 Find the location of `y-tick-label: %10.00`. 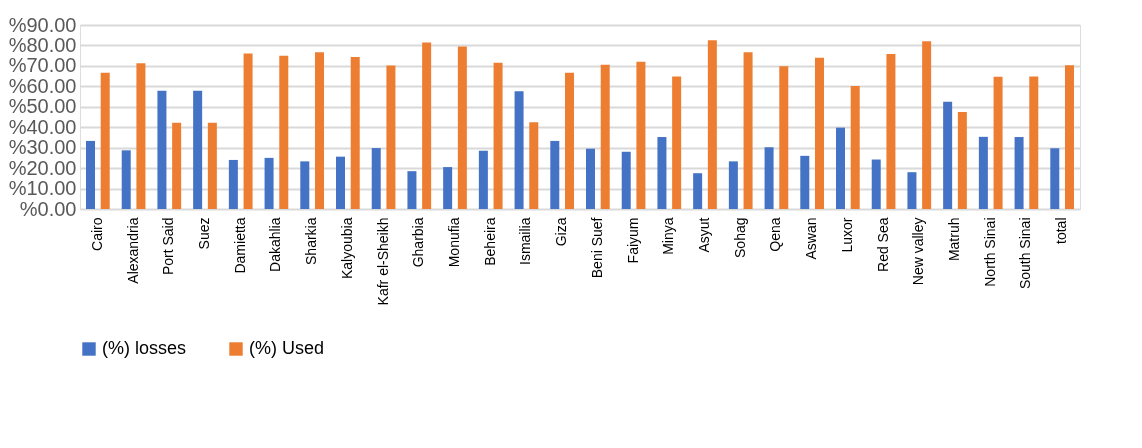

y-tick-label: %10.00 is located at coordinates (42, 188).